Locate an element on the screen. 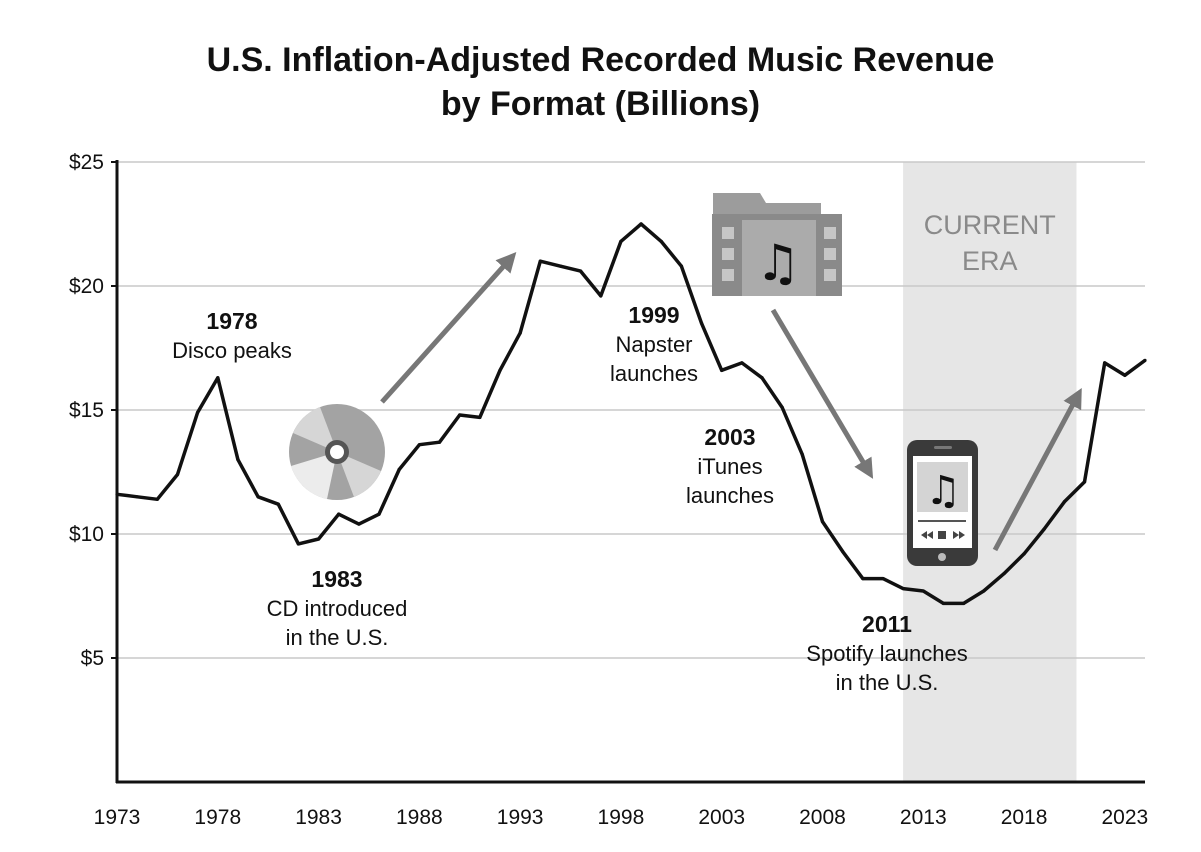  data-point-1985 is located at coordinates (359, 524).